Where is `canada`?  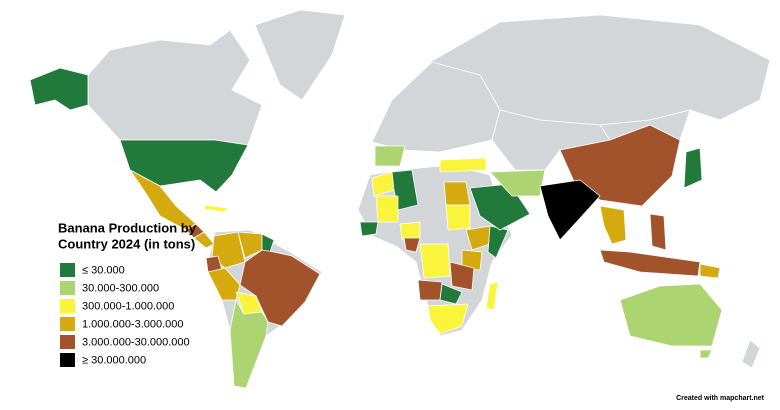
canada is located at coordinates (175, 87).